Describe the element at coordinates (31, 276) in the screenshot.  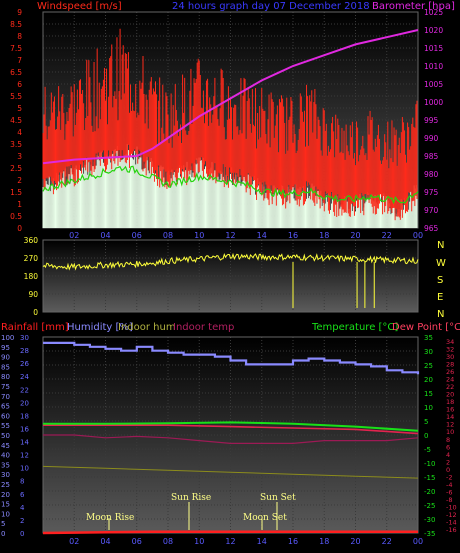
I see `direction-tick-label: 180` at that location.